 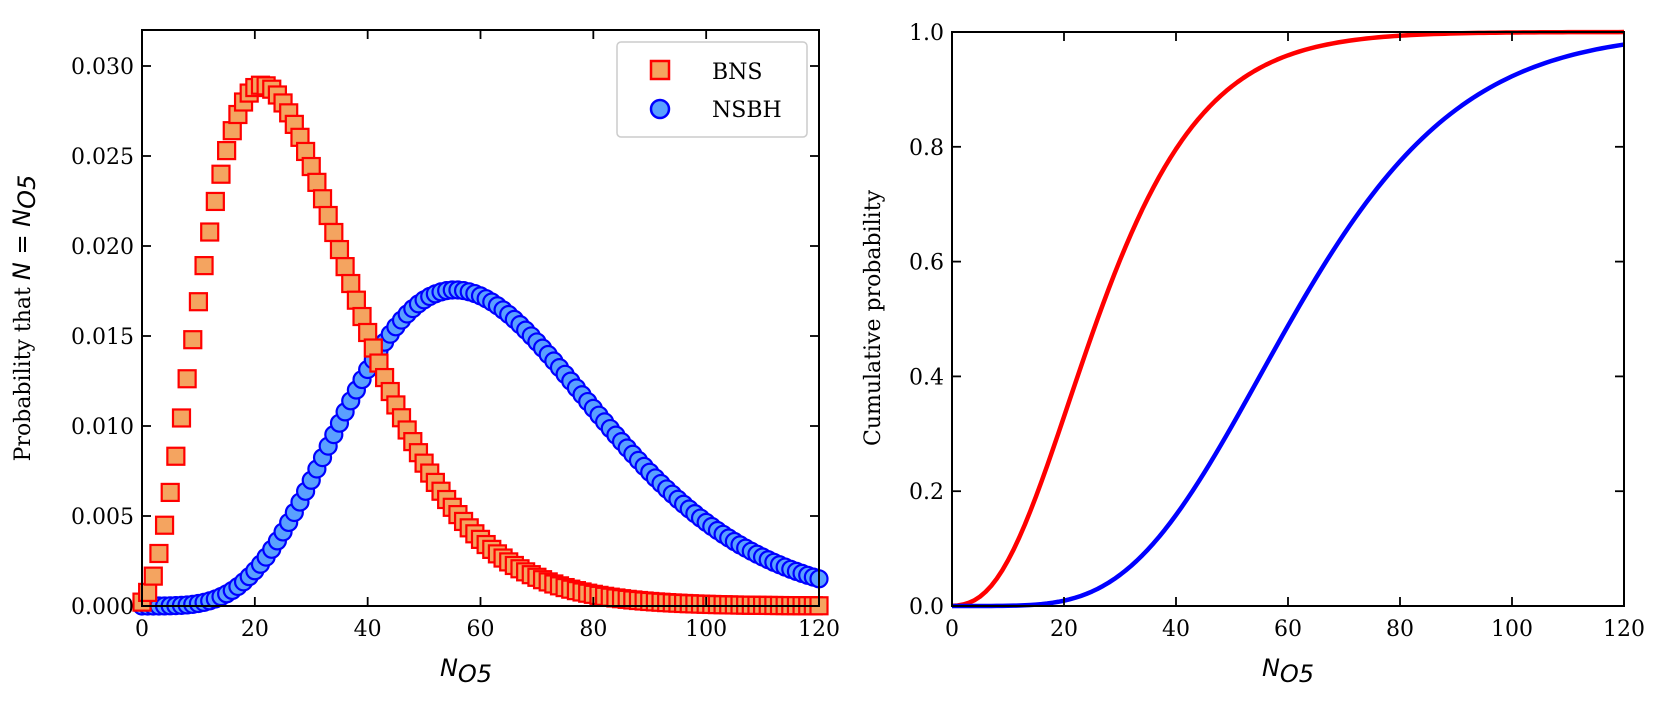 I want to click on left-x-tick-label: 20, so click(x=255, y=629).